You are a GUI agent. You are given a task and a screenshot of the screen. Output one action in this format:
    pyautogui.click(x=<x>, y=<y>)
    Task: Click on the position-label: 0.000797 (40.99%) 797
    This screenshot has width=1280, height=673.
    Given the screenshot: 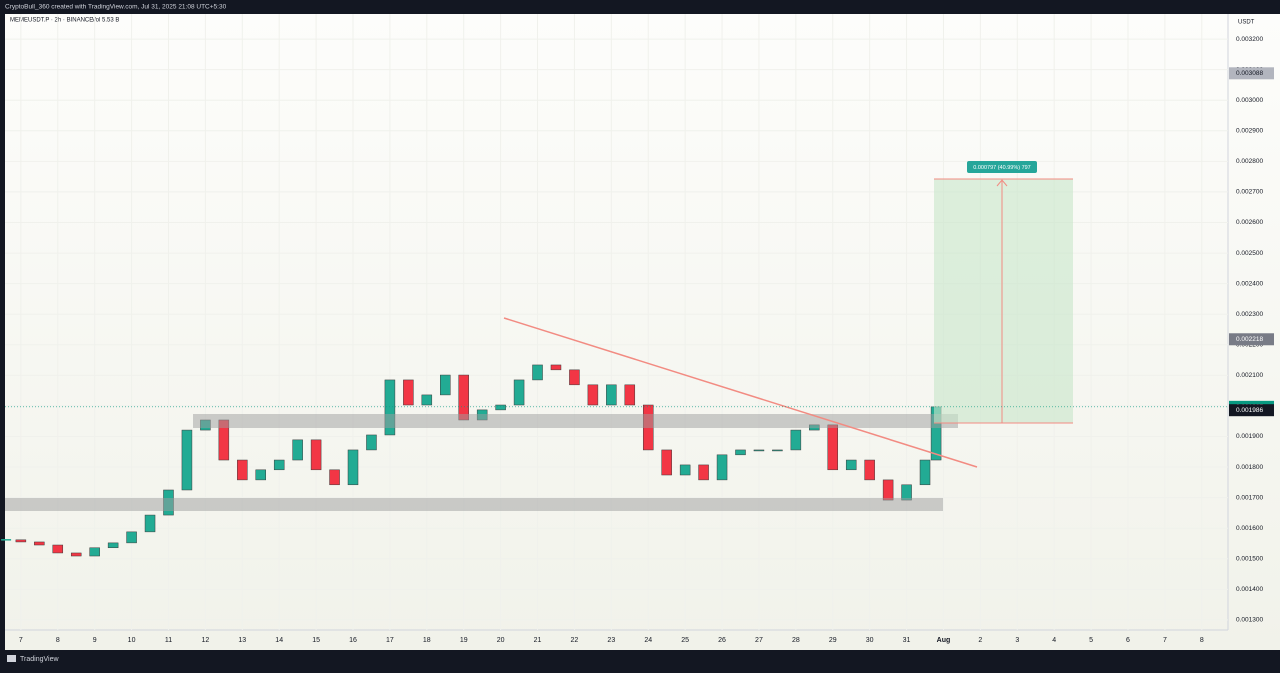 What is the action you would take?
    pyautogui.click(x=1002, y=168)
    